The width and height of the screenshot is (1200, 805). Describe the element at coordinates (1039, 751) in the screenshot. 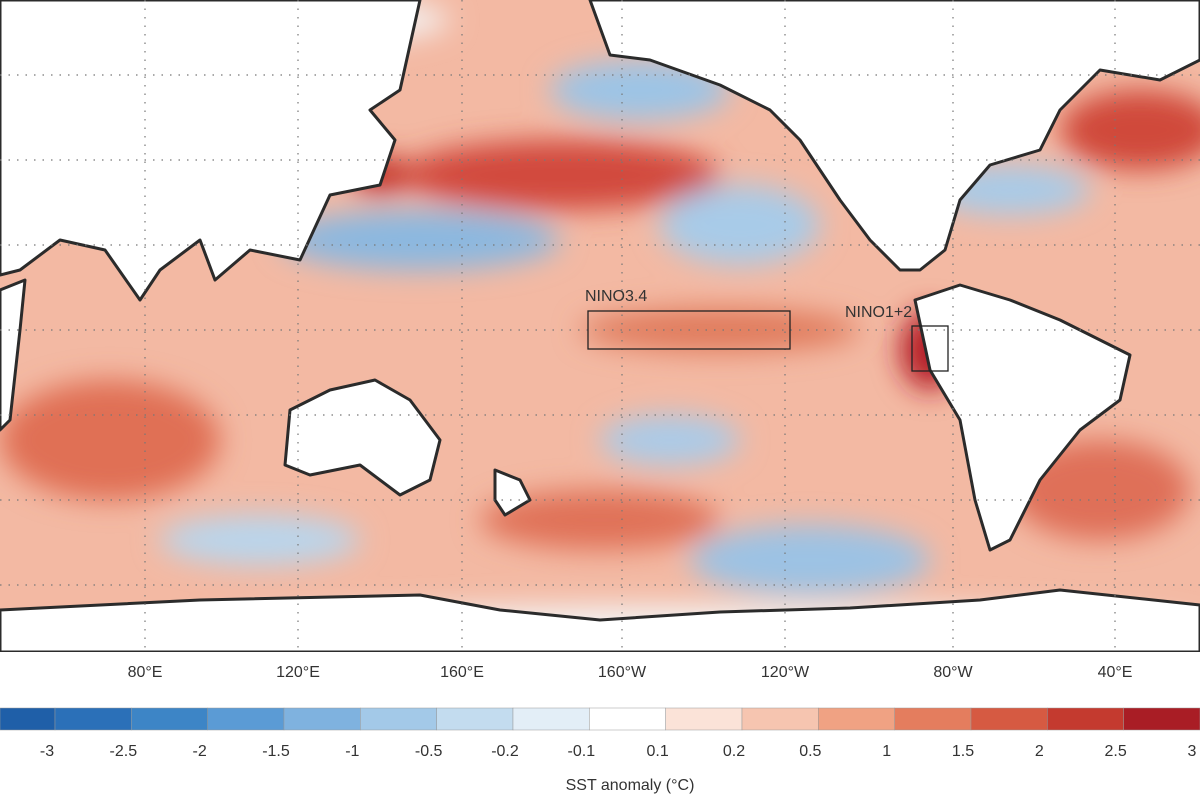

I see `colorbar-tick-label: 2` at that location.